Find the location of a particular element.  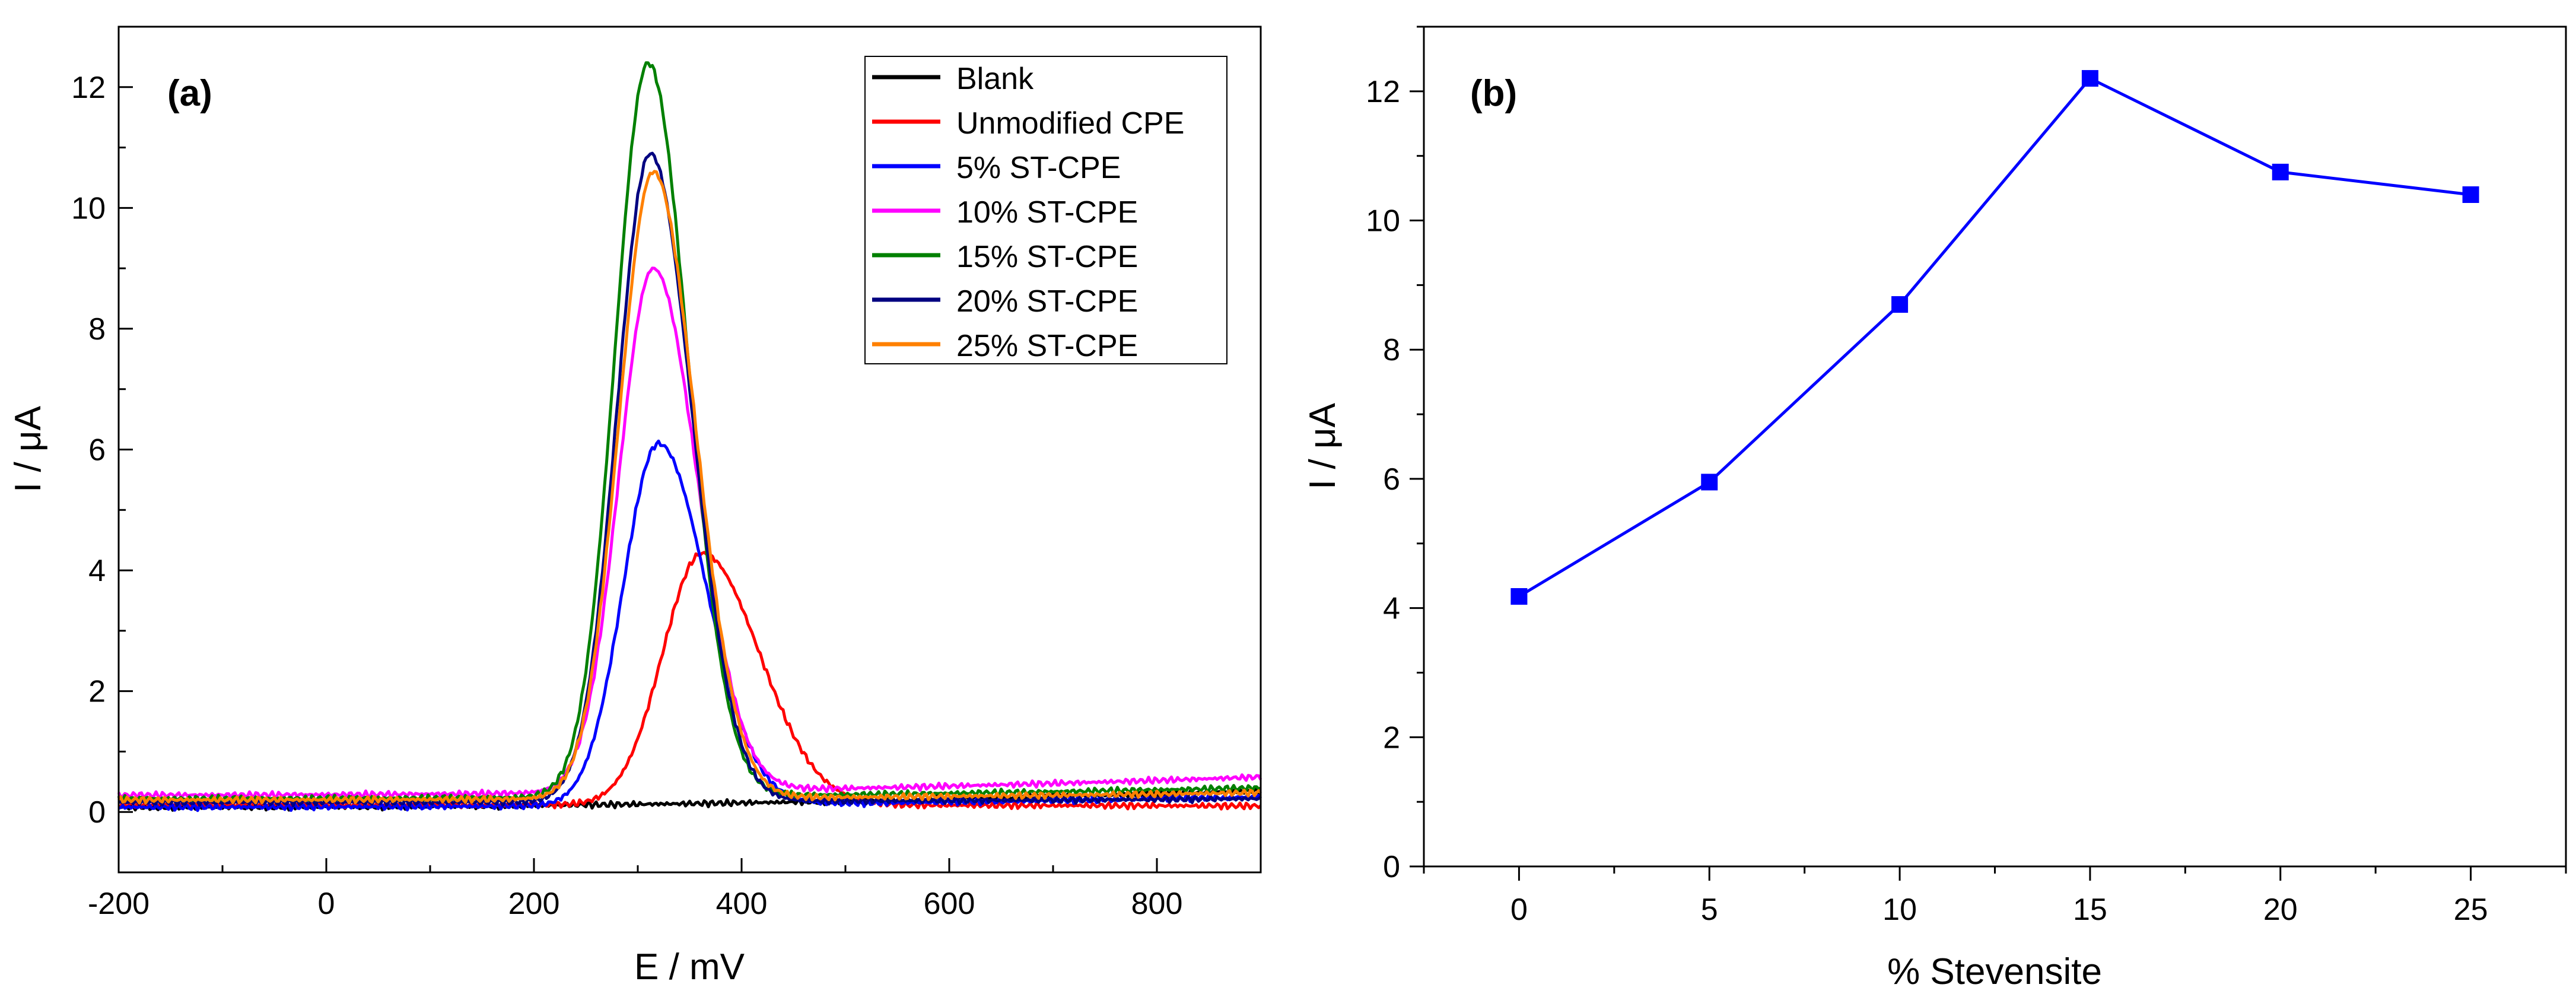

x-tick-label: 25 is located at coordinates (2471, 910).